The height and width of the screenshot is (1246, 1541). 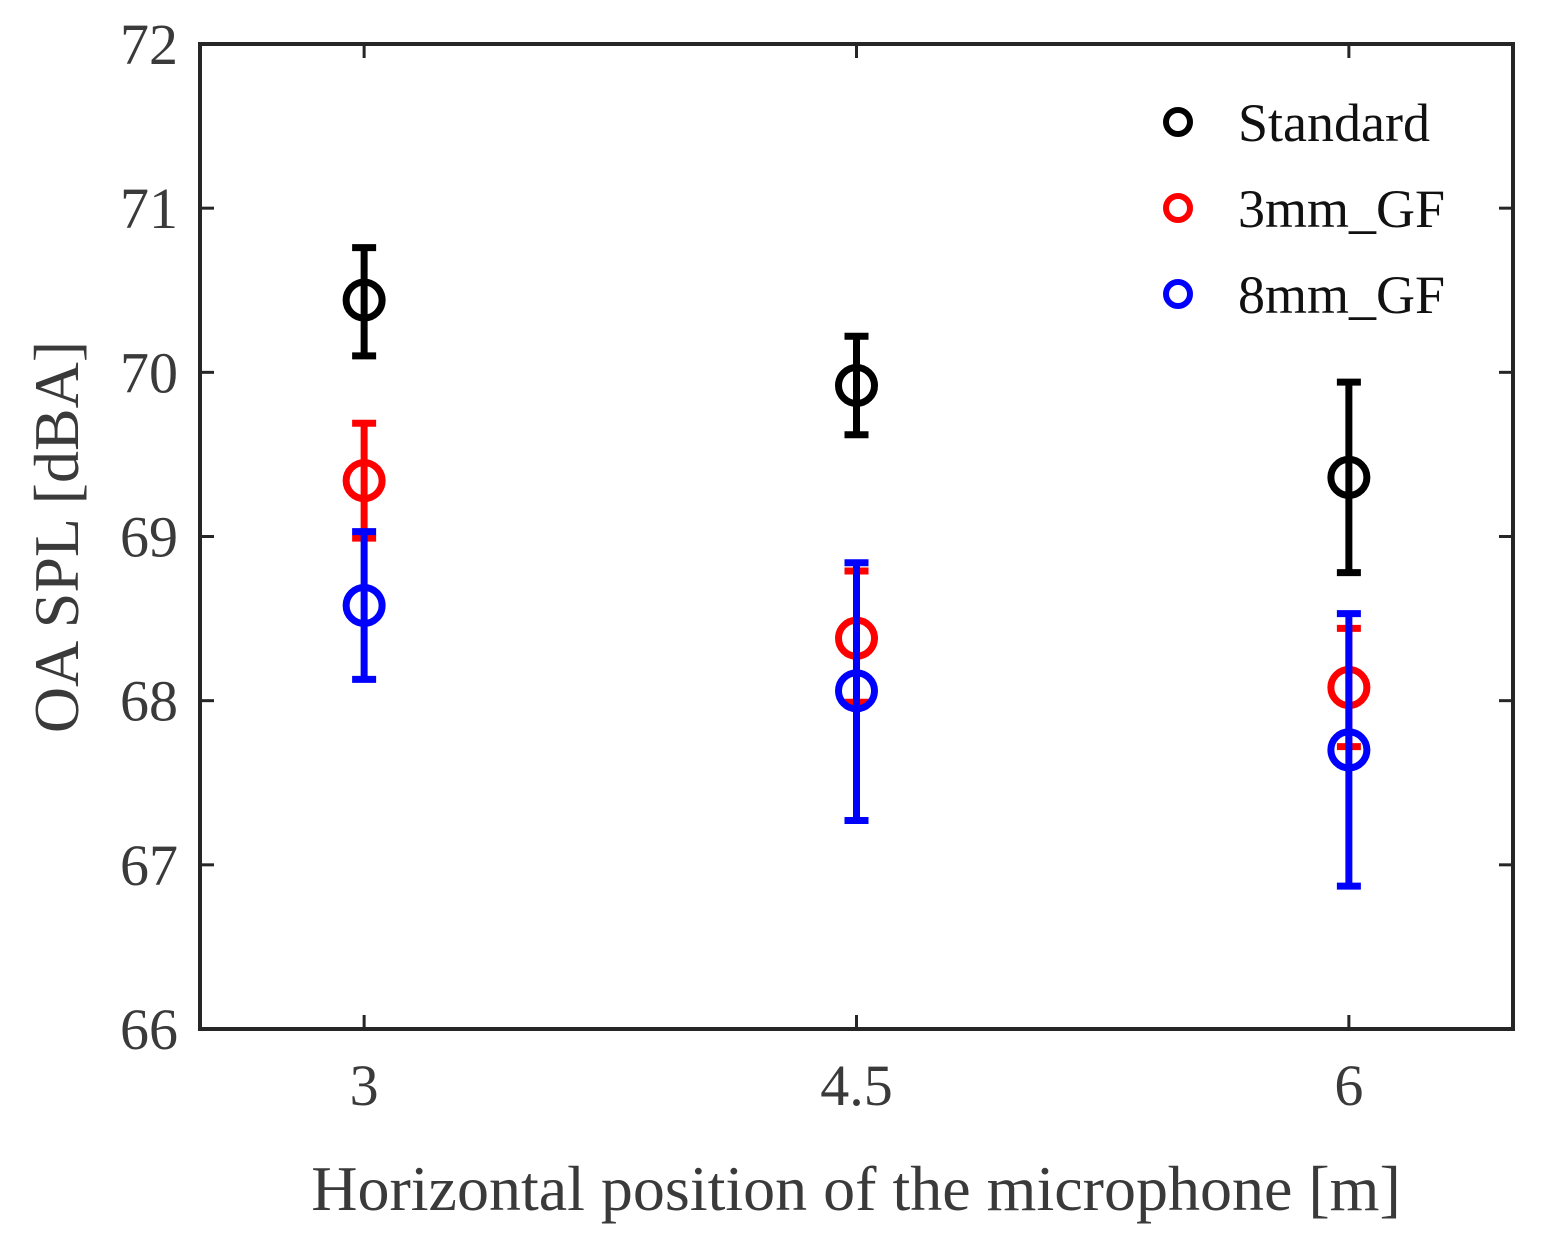 I want to click on y-tick-label: 69, so click(x=149, y=537).